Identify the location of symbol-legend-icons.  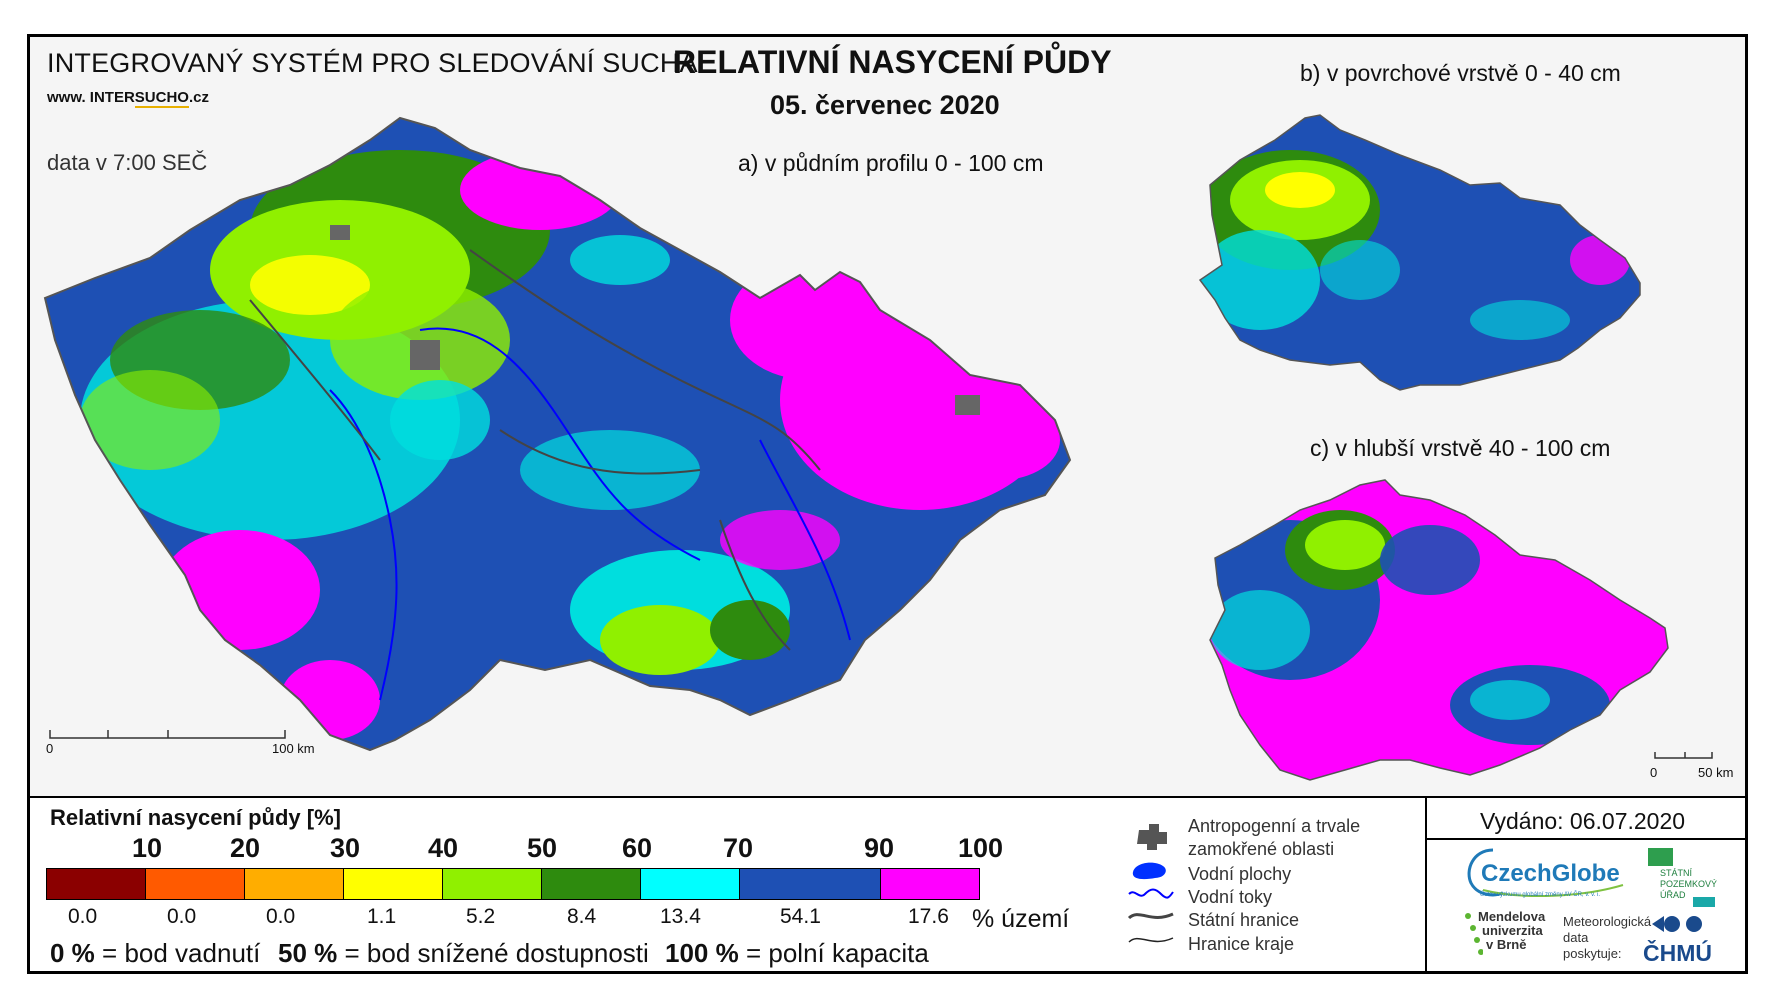
(1150, 883).